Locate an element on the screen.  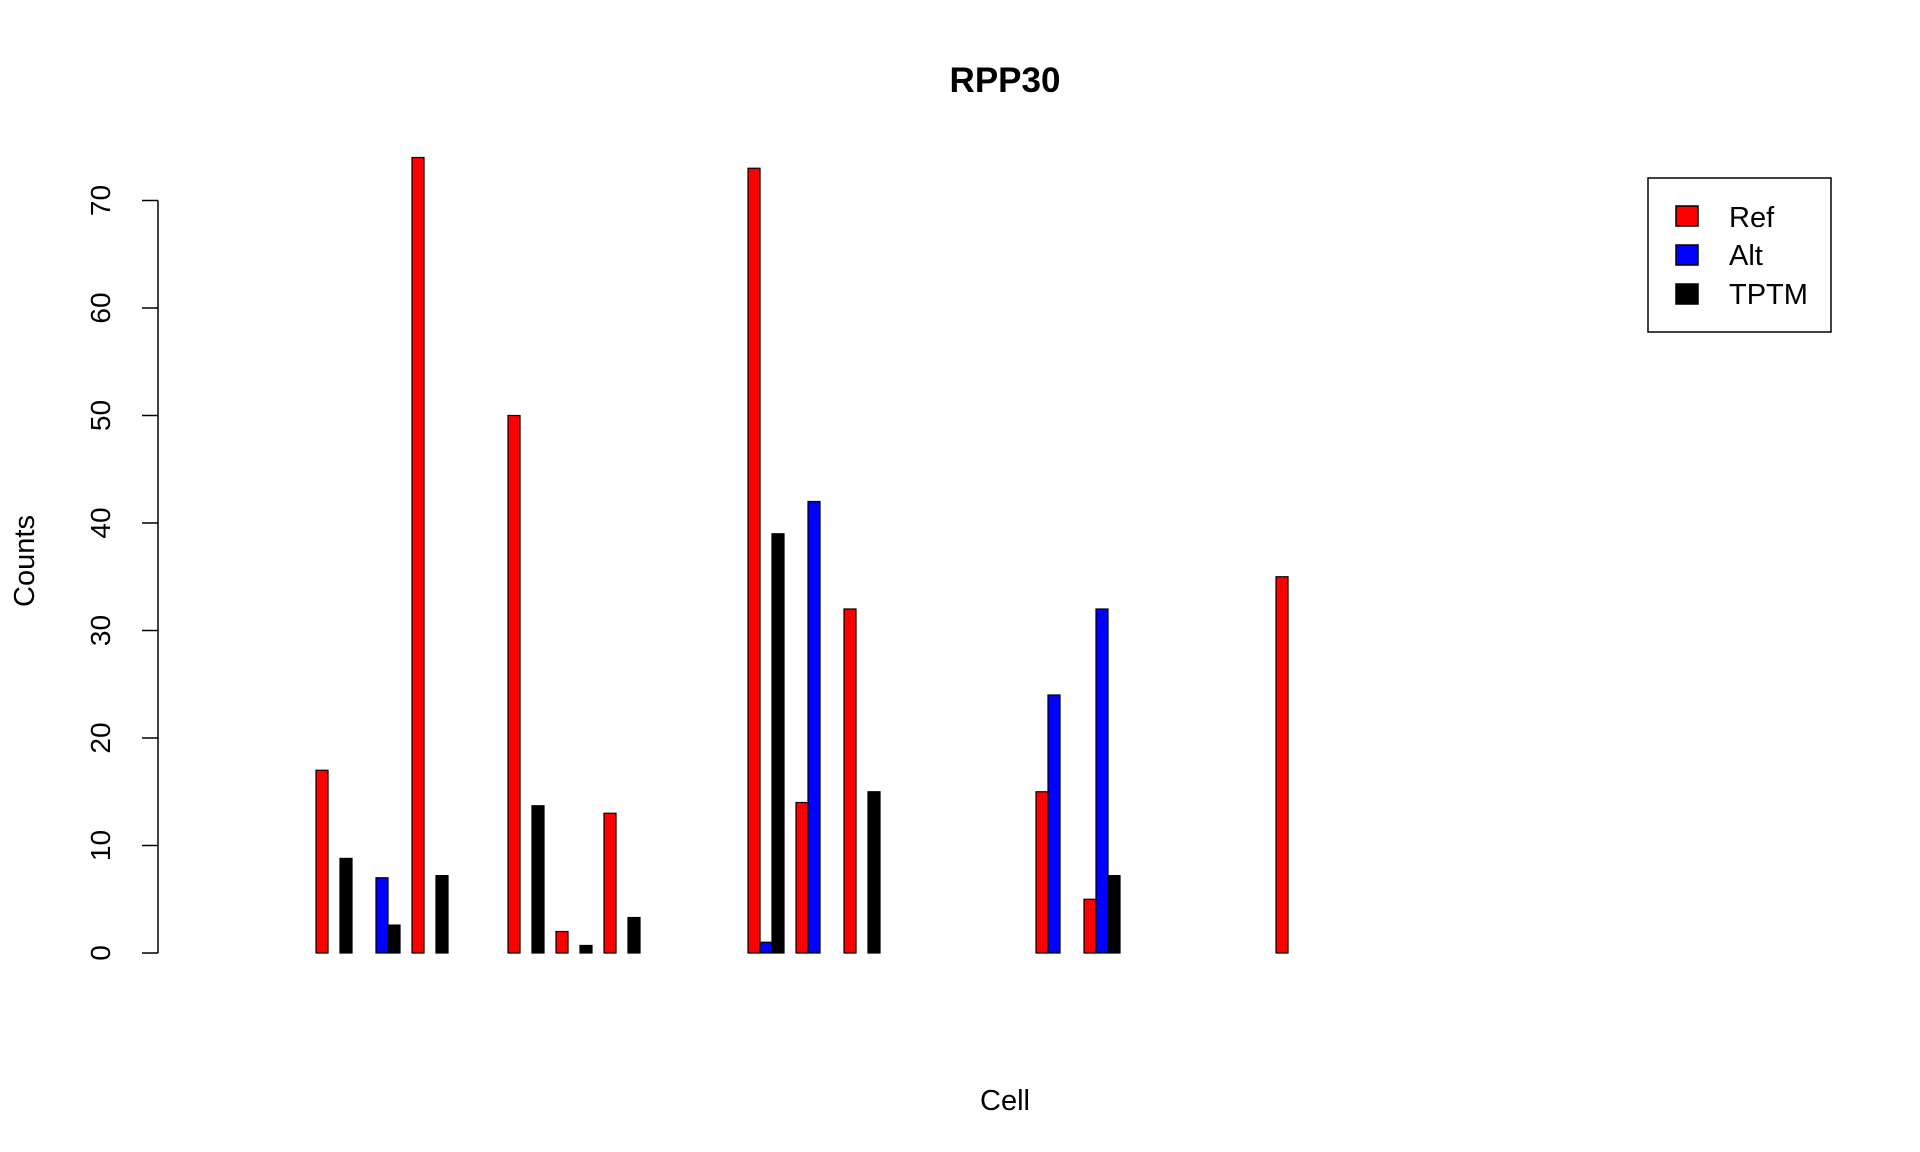
legend-label-ref: Ref is located at coordinates (1752, 218).